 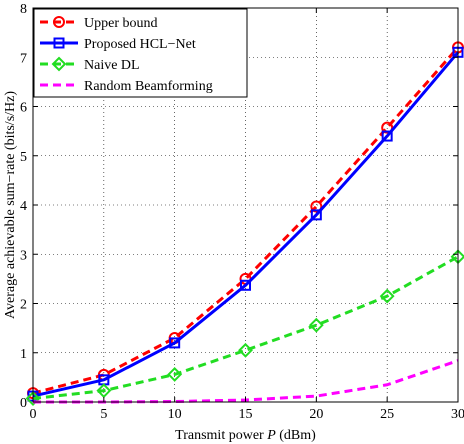 I want to click on y-tick-label: 1, so click(x=23, y=354).